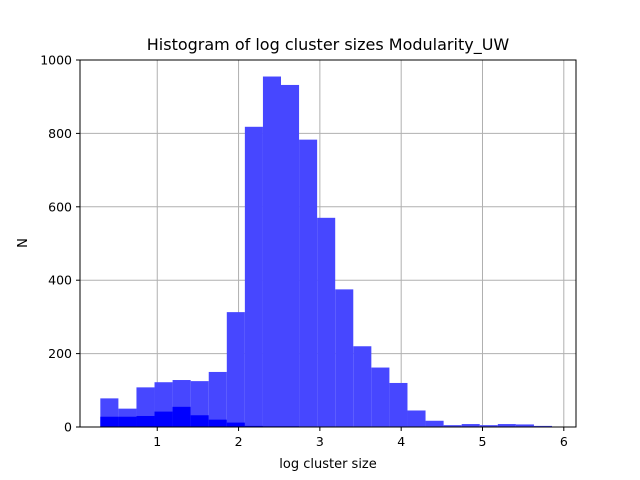 This screenshot has height=480, width=640. I want to click on y-tick-label: 0, so click(68, 427).